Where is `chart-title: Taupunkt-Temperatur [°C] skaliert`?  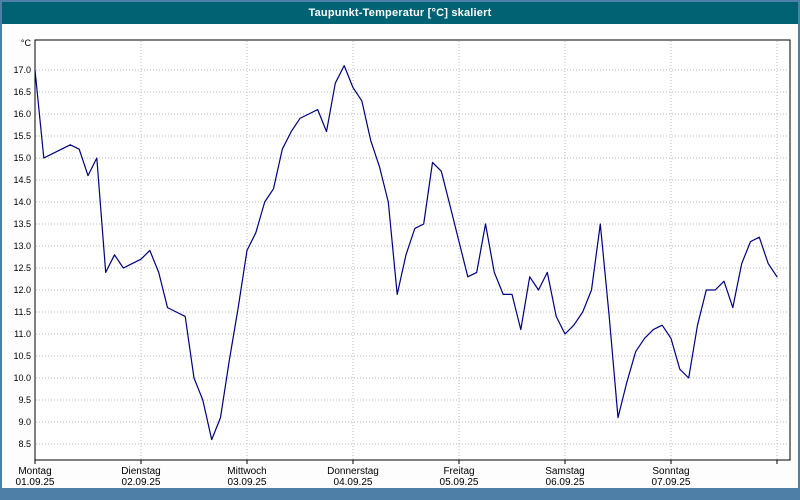 chart-title: Taupunkt-Temperatur [°C] skaliert is located at coordinates (400, 13).